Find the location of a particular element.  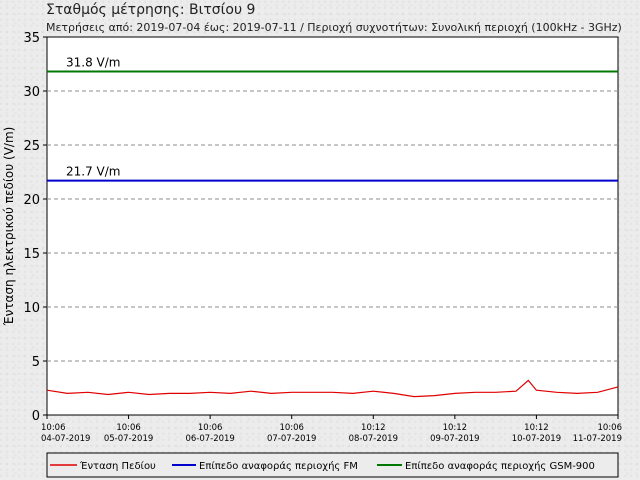

x-tick-date: 11-07-2019 is located at coordinates (597, 439).